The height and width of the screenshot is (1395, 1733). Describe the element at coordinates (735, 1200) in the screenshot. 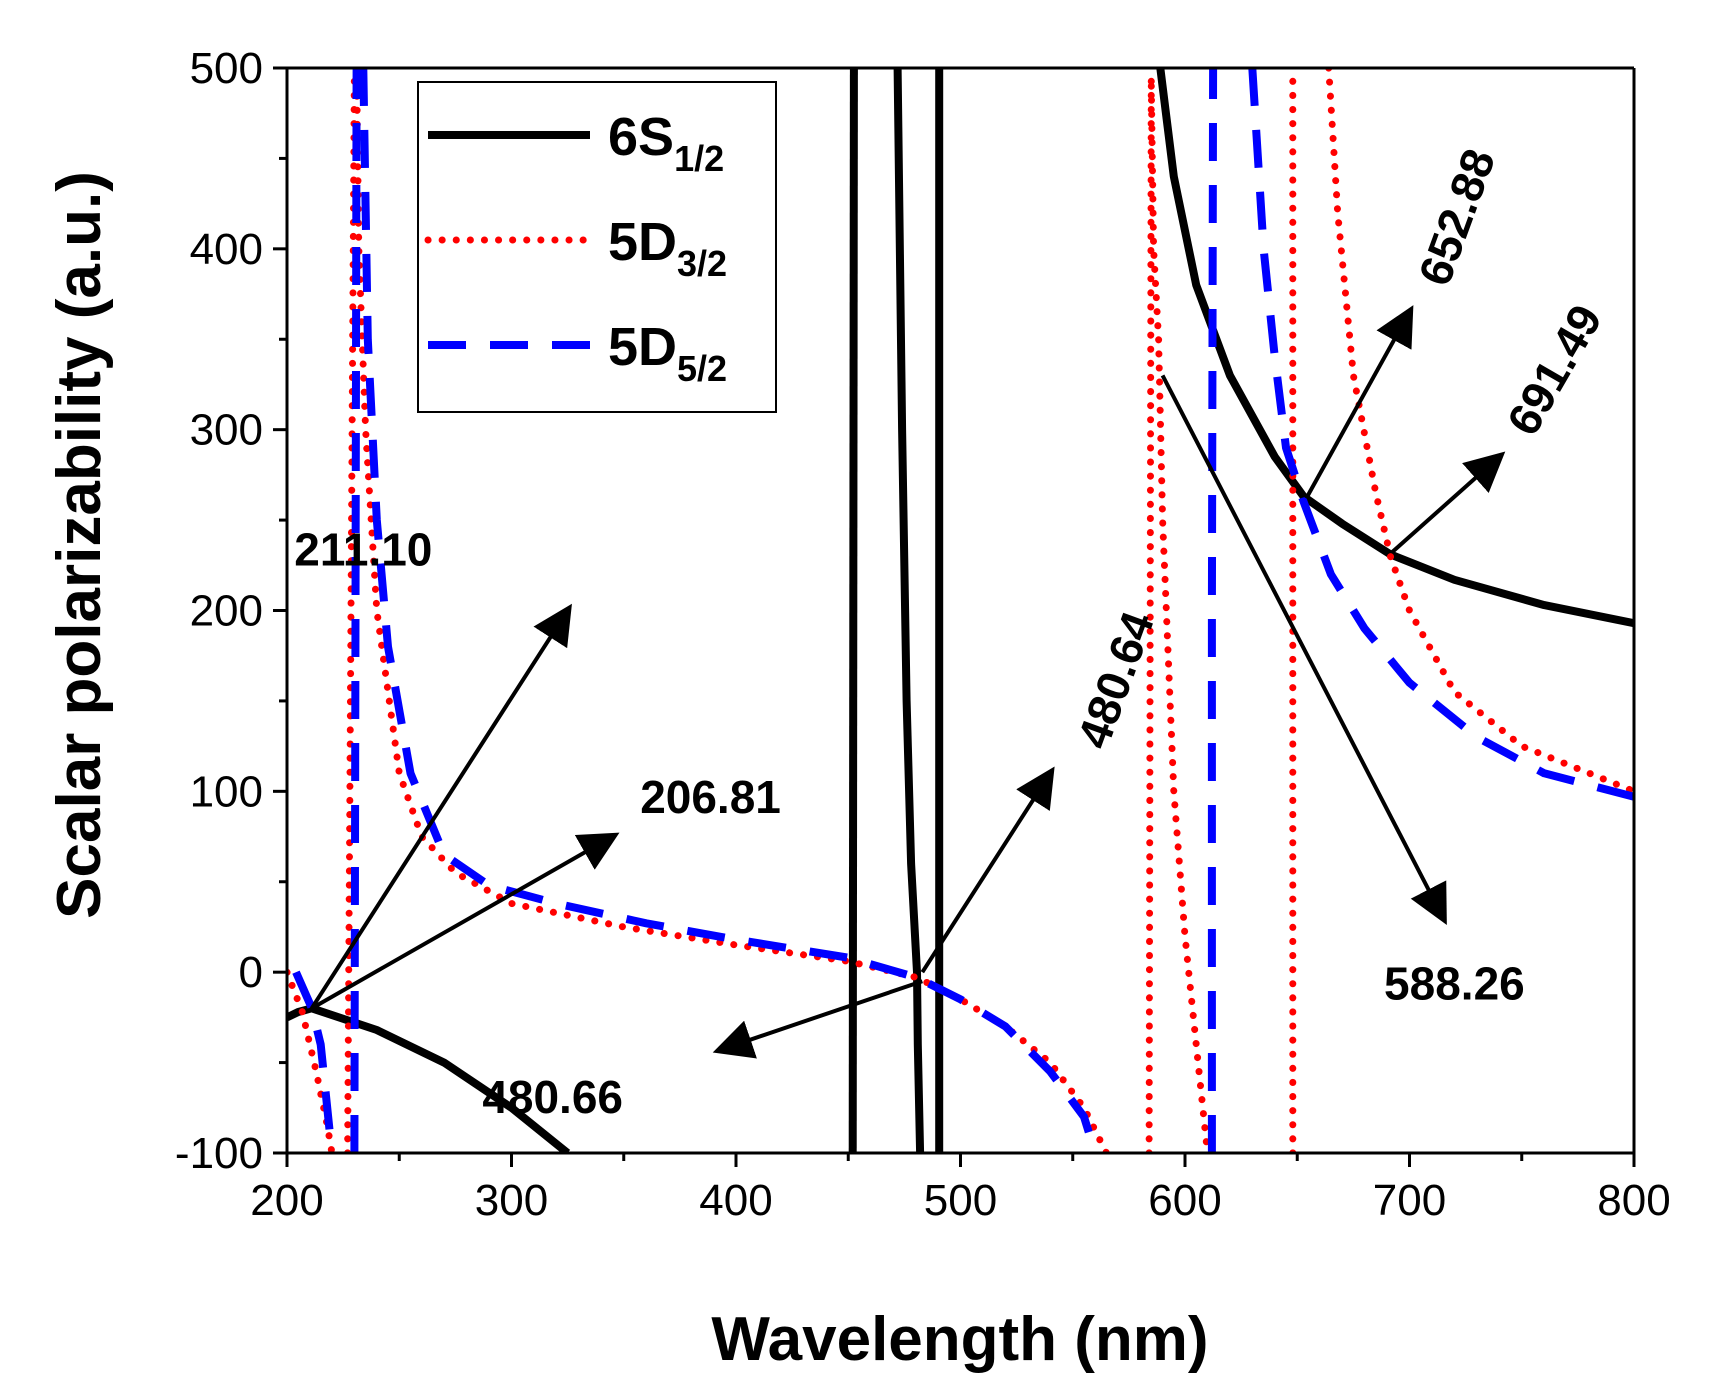

I see `x-tick-label: 400` at that location.